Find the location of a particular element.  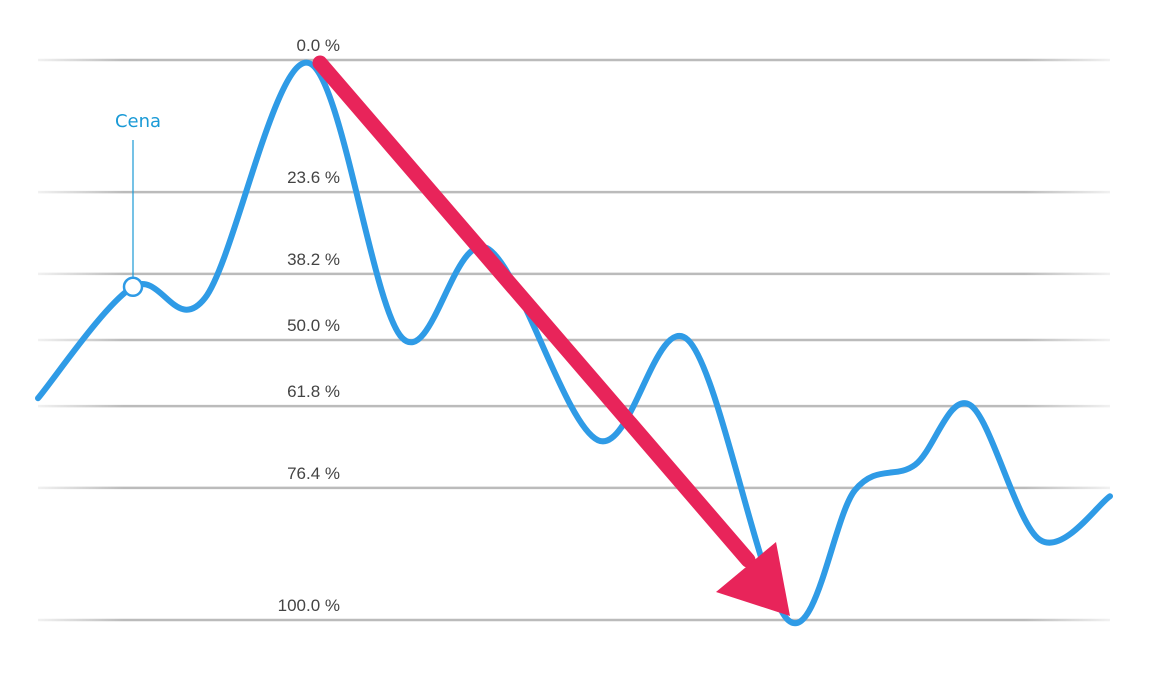

y-tick-label: 61.8 % is located at coordinates (313, 391).